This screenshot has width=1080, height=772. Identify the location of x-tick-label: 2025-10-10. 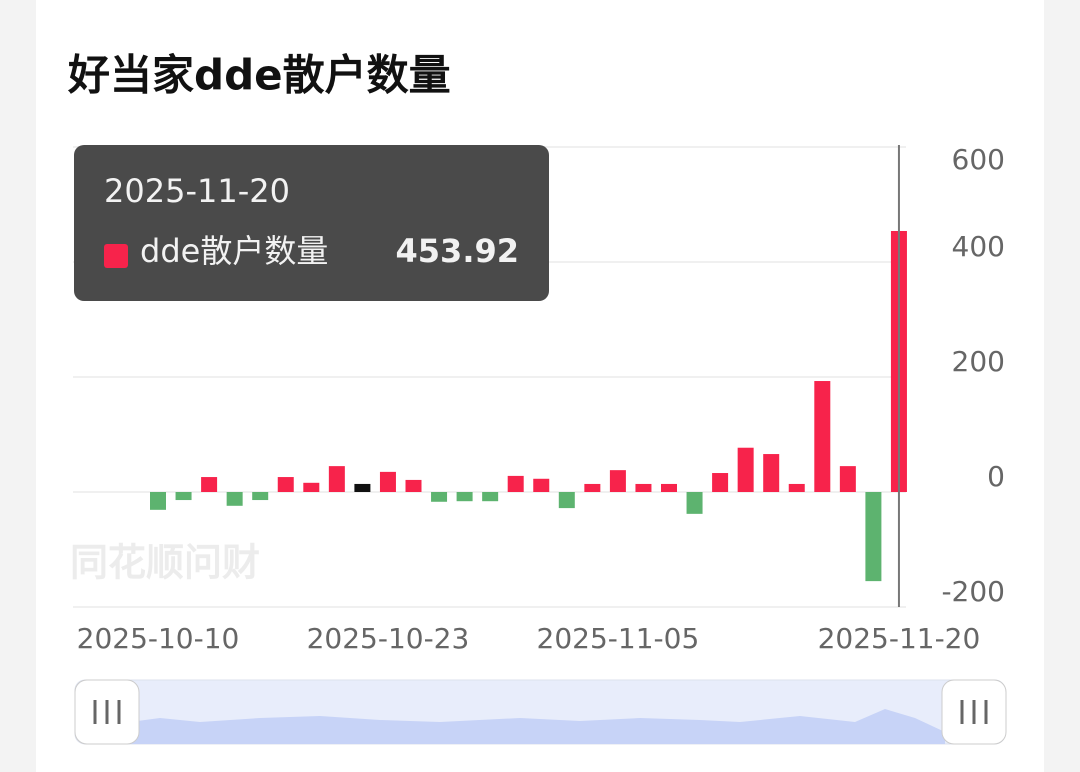
(158, 638).